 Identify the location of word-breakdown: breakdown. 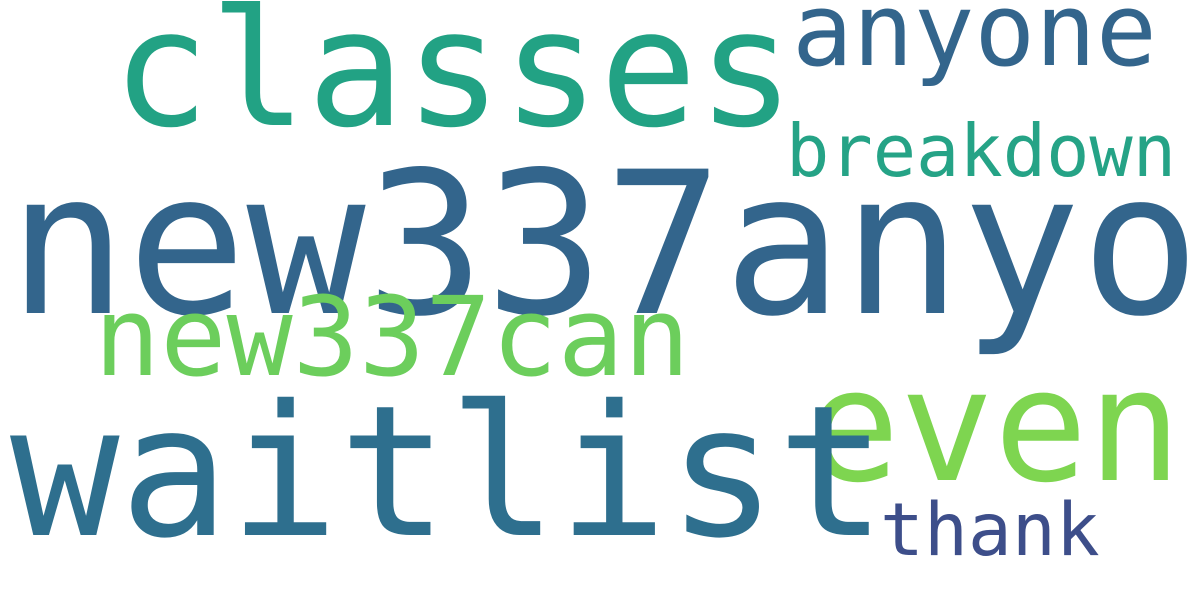
(981, 151).